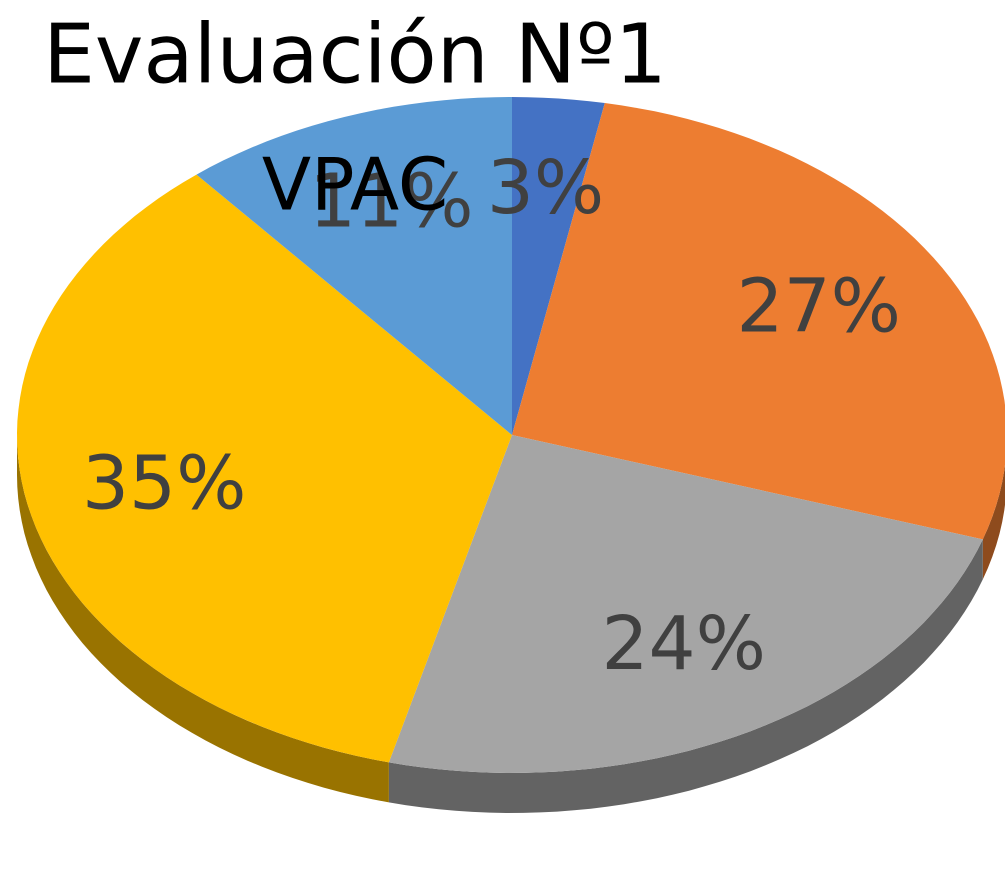 This screenshot has height=887, width=1005. I want to click on data-label: 24%, so click(683, 644).